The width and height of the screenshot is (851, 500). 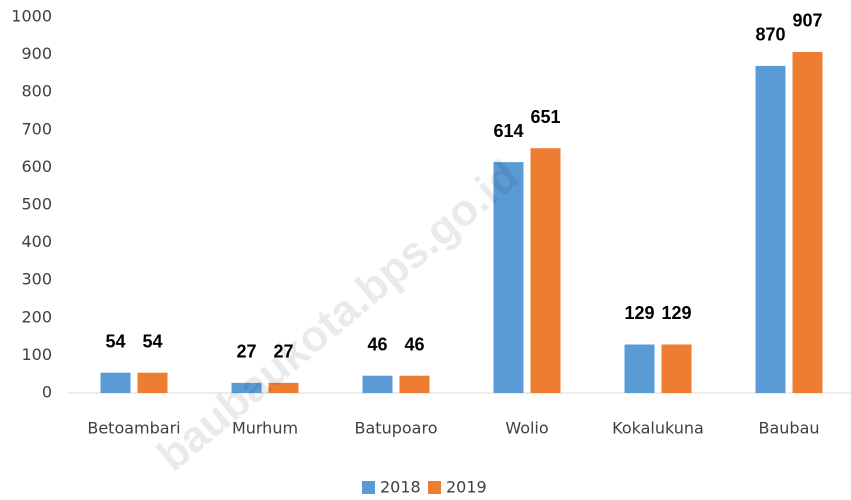 I want to click on y-tick-label: 100, so click(x=36, y=354).